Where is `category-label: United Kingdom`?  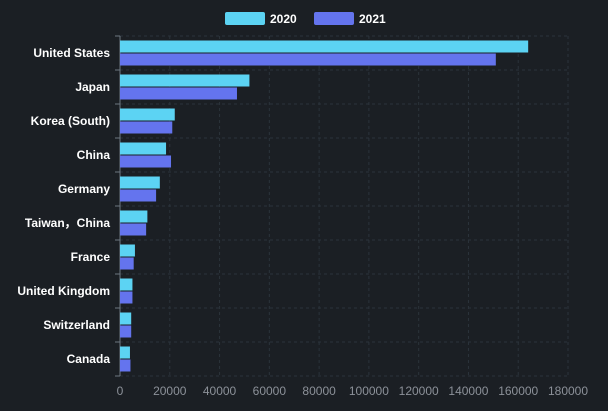
category-label: United Kingdom is located at coordinates (63, 291).